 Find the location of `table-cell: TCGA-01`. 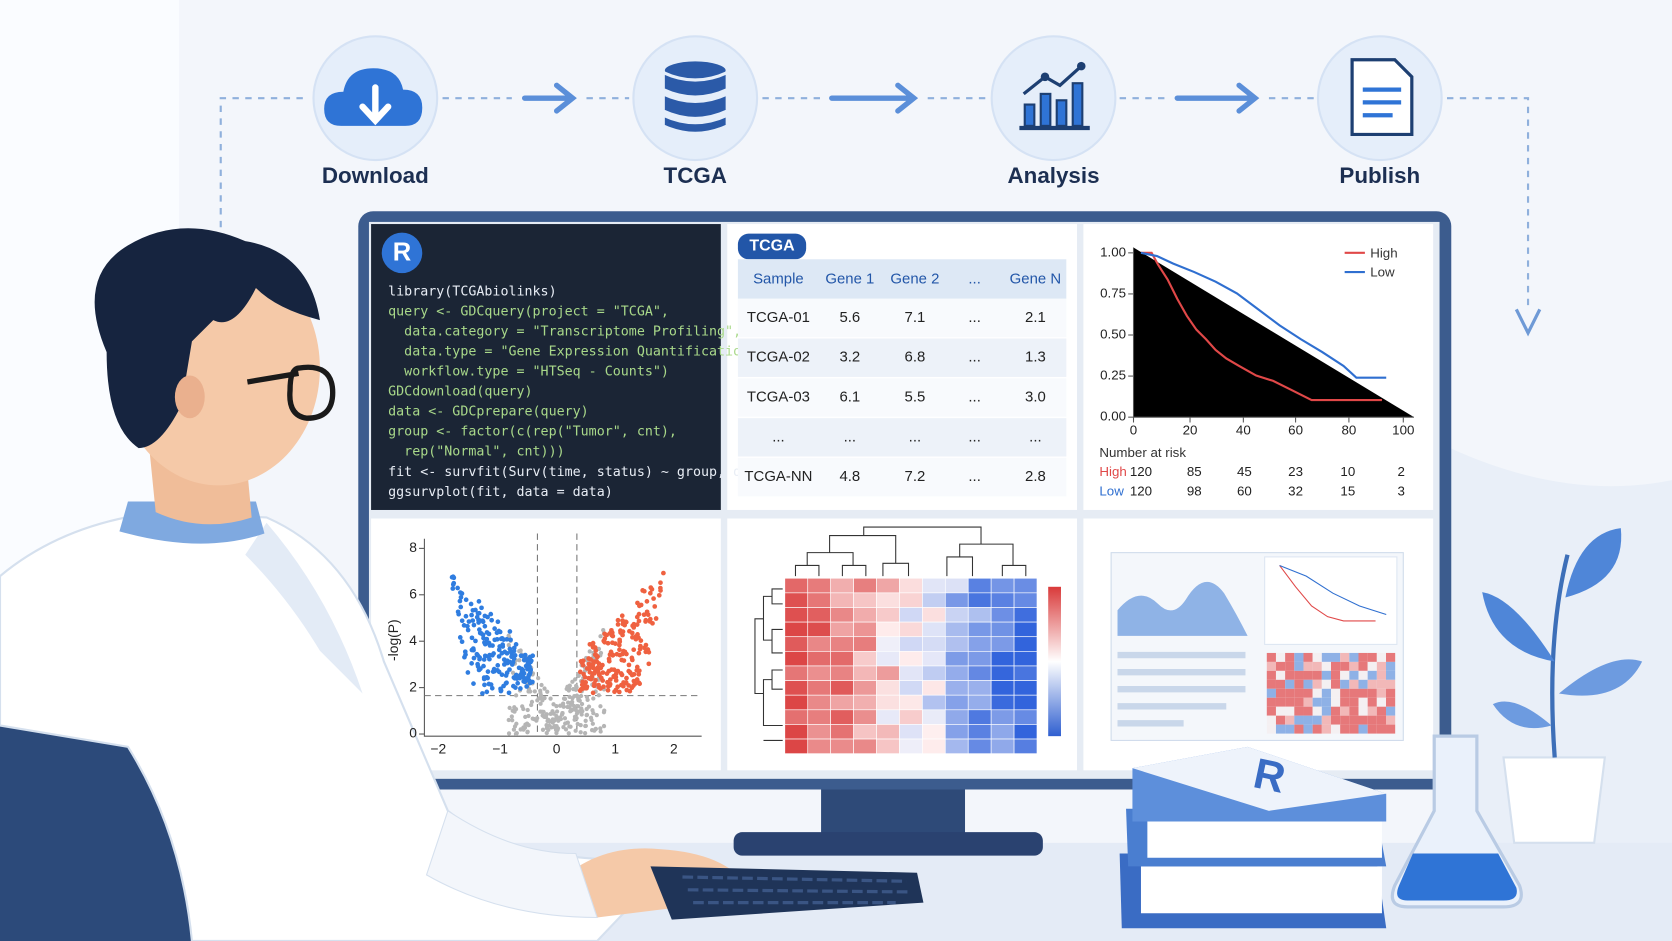

table-cell: TCGA-01 is located at coordinates (778, 317).